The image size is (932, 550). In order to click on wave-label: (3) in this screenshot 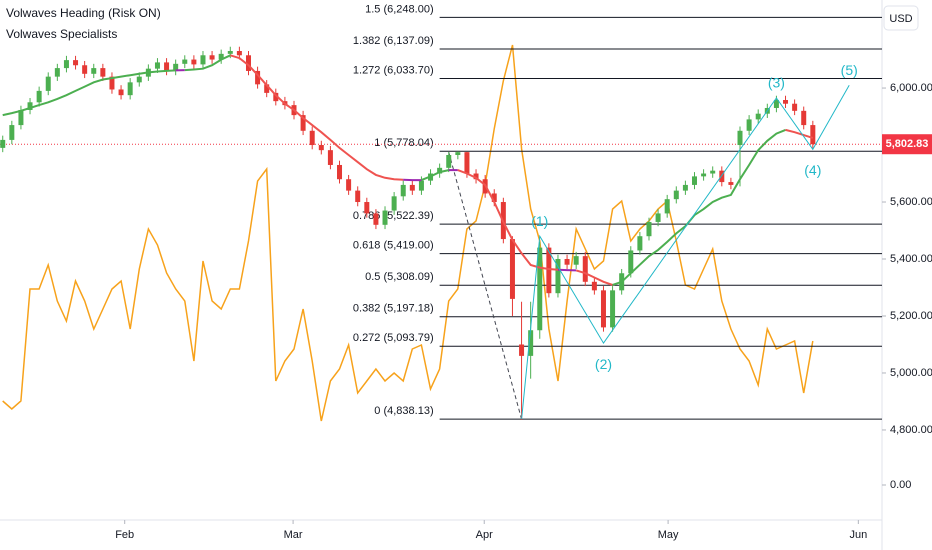, I will do `click(776, 83)`.